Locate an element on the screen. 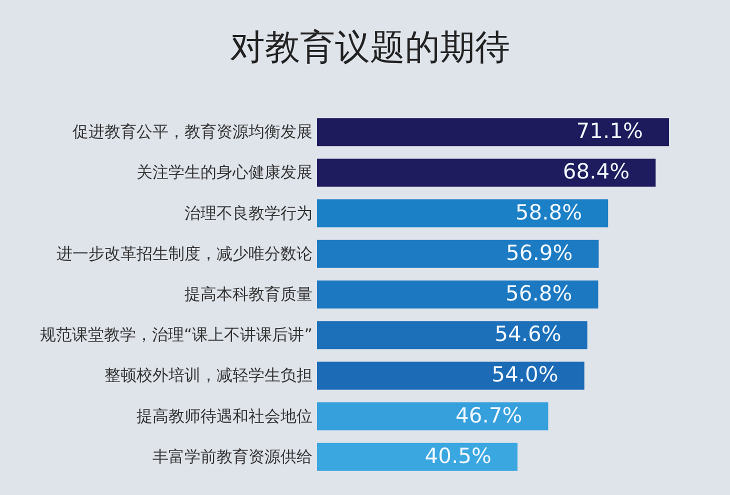 This screenshot has width=730, height=495. data-label: 40.5% is located at coordinates (458, 456).